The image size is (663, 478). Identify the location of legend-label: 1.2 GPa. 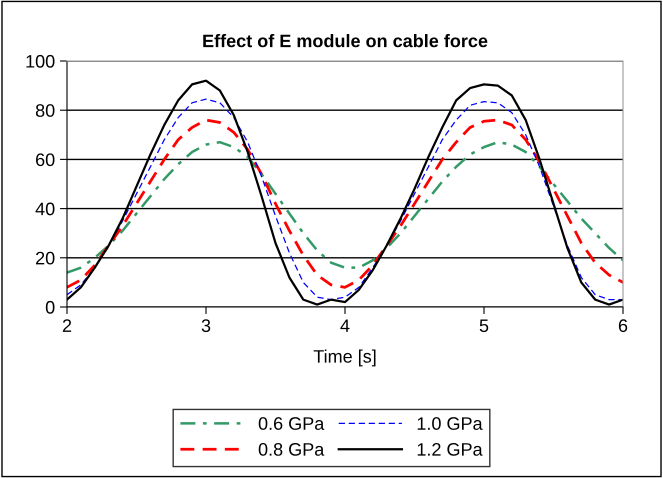
(450, 449).